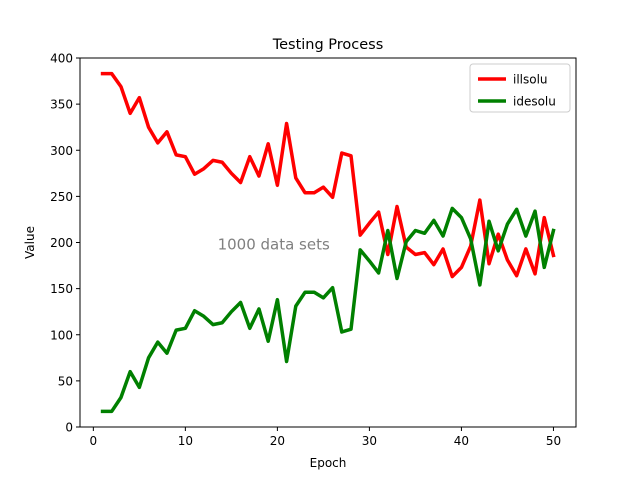 The height and width of the screenshot is (480, 640). What do you see at coordinates (65, 381) in the screenshot?
I see `y-tick-label: 50` at bounding box center [65, 381].